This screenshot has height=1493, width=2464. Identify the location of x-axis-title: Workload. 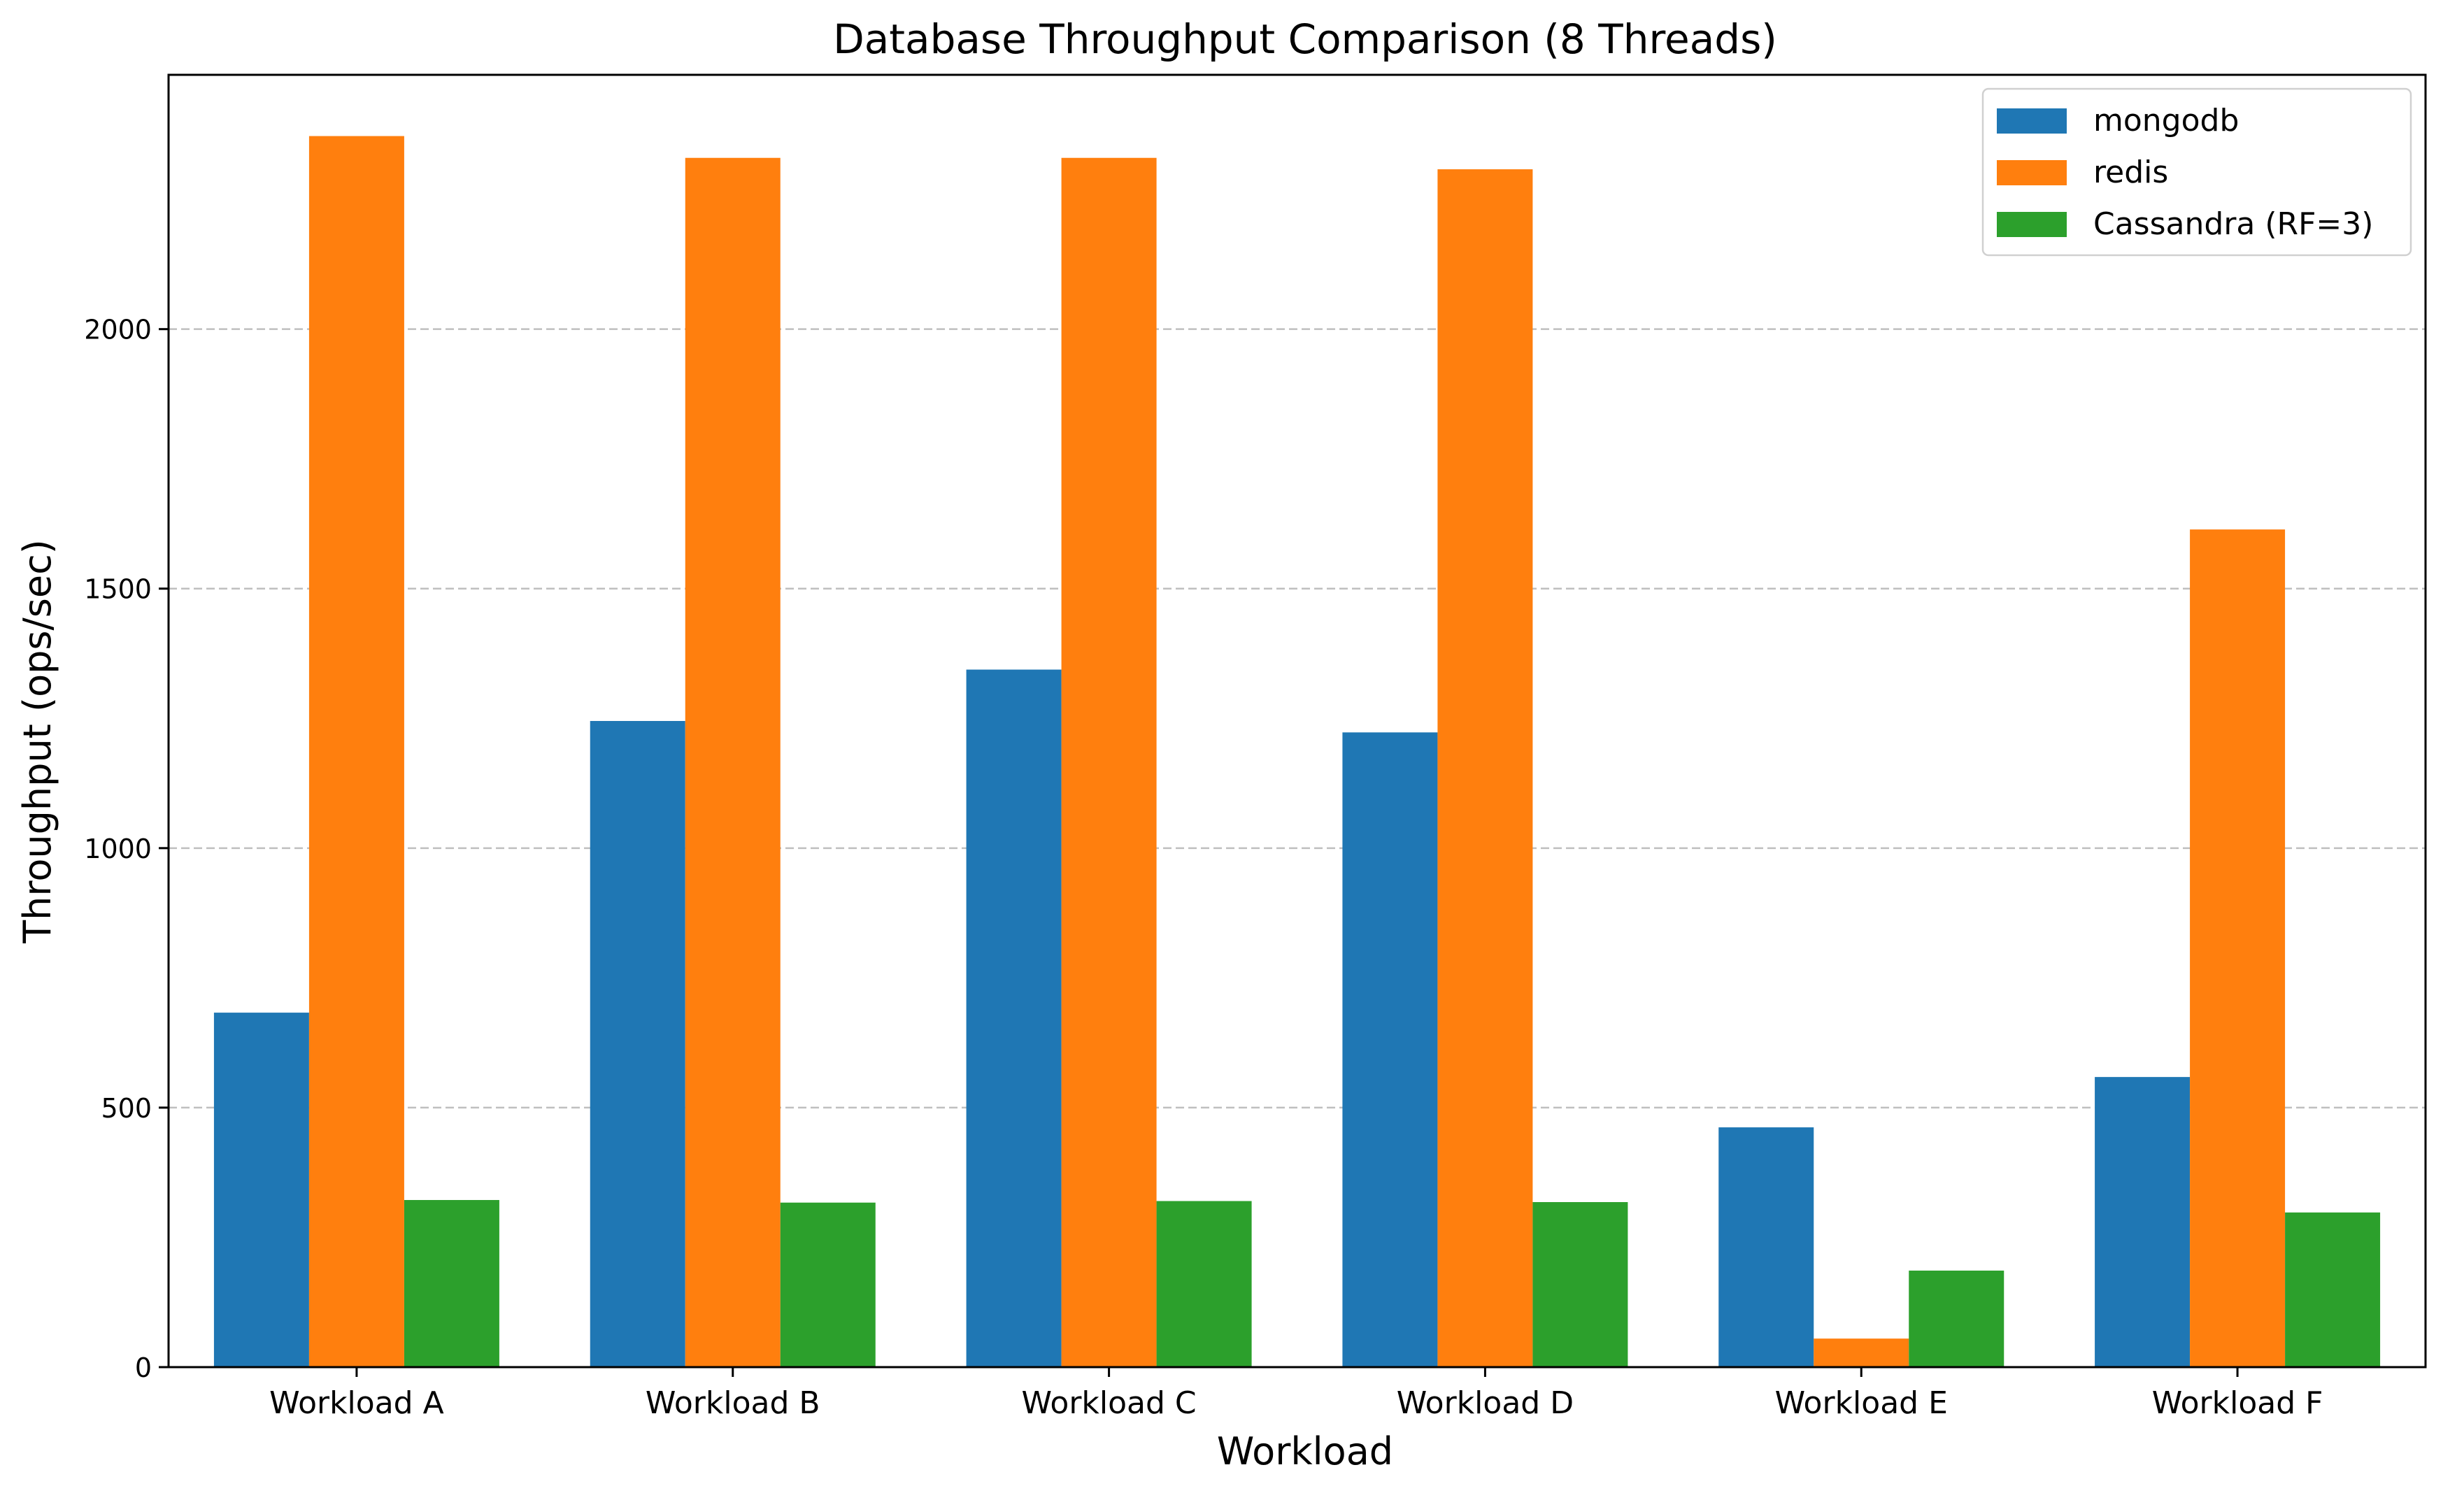
(1305, 1451).